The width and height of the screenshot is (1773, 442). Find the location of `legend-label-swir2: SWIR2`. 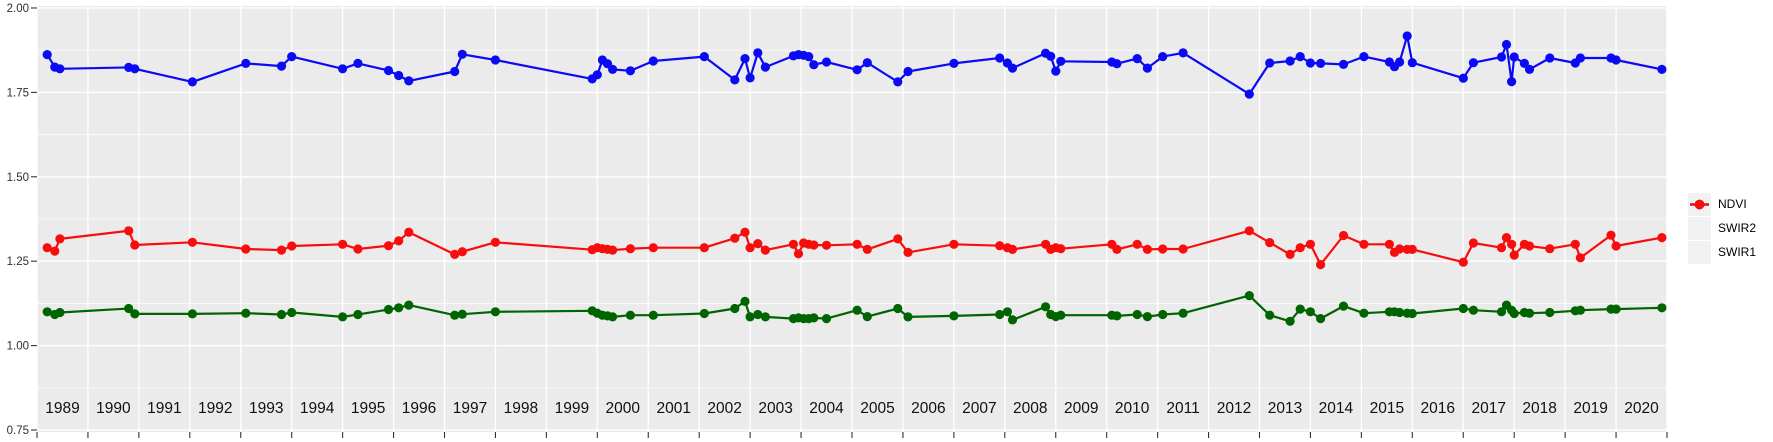

legend-label-swir2: SWIR2 is located at coordinates (1737, 228).